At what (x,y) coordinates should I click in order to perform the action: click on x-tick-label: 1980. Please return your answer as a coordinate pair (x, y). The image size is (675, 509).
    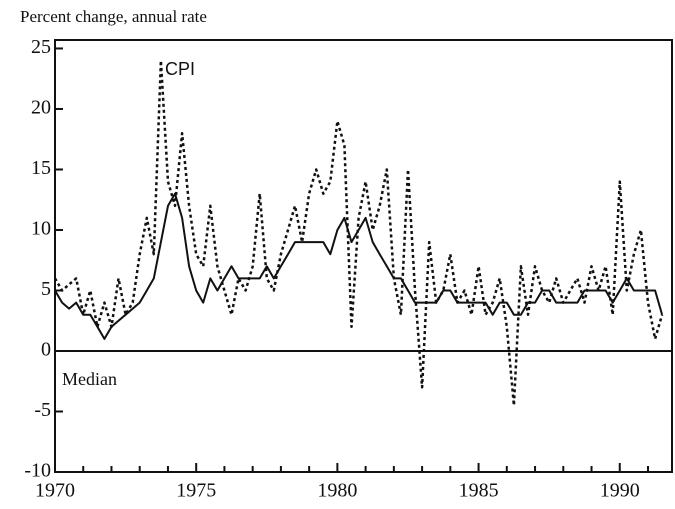
    Looking at the image, I should click on (337, 491).